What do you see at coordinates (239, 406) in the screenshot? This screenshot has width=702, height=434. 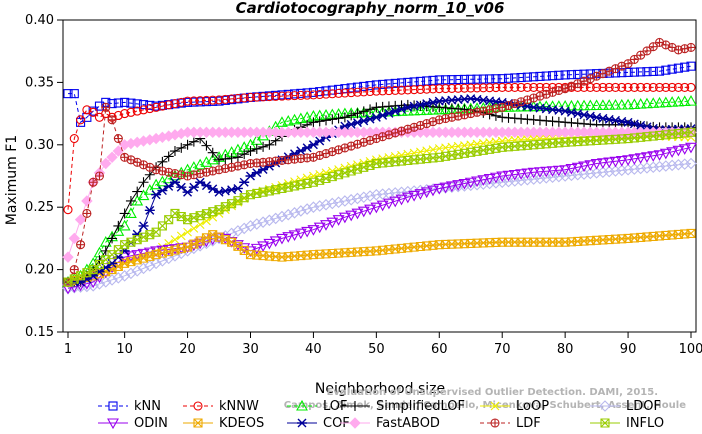 I see `legend-label-knnw: kNNW` at bounding box center [239, 406].